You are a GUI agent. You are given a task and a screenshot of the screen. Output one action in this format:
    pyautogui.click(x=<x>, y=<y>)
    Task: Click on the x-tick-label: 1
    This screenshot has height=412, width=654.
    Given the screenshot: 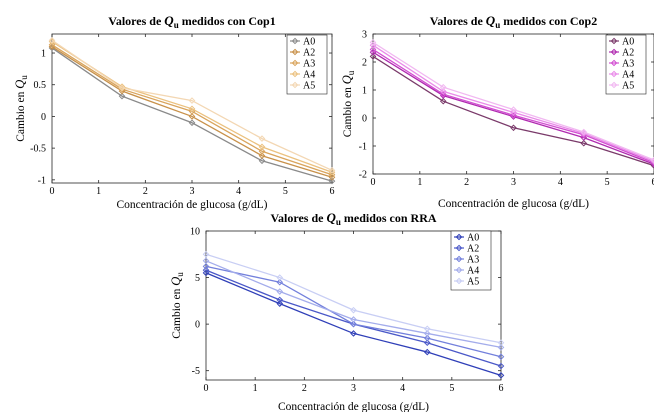 What is the action you would take?
    pyautogui.click(x=419, y=182)
    